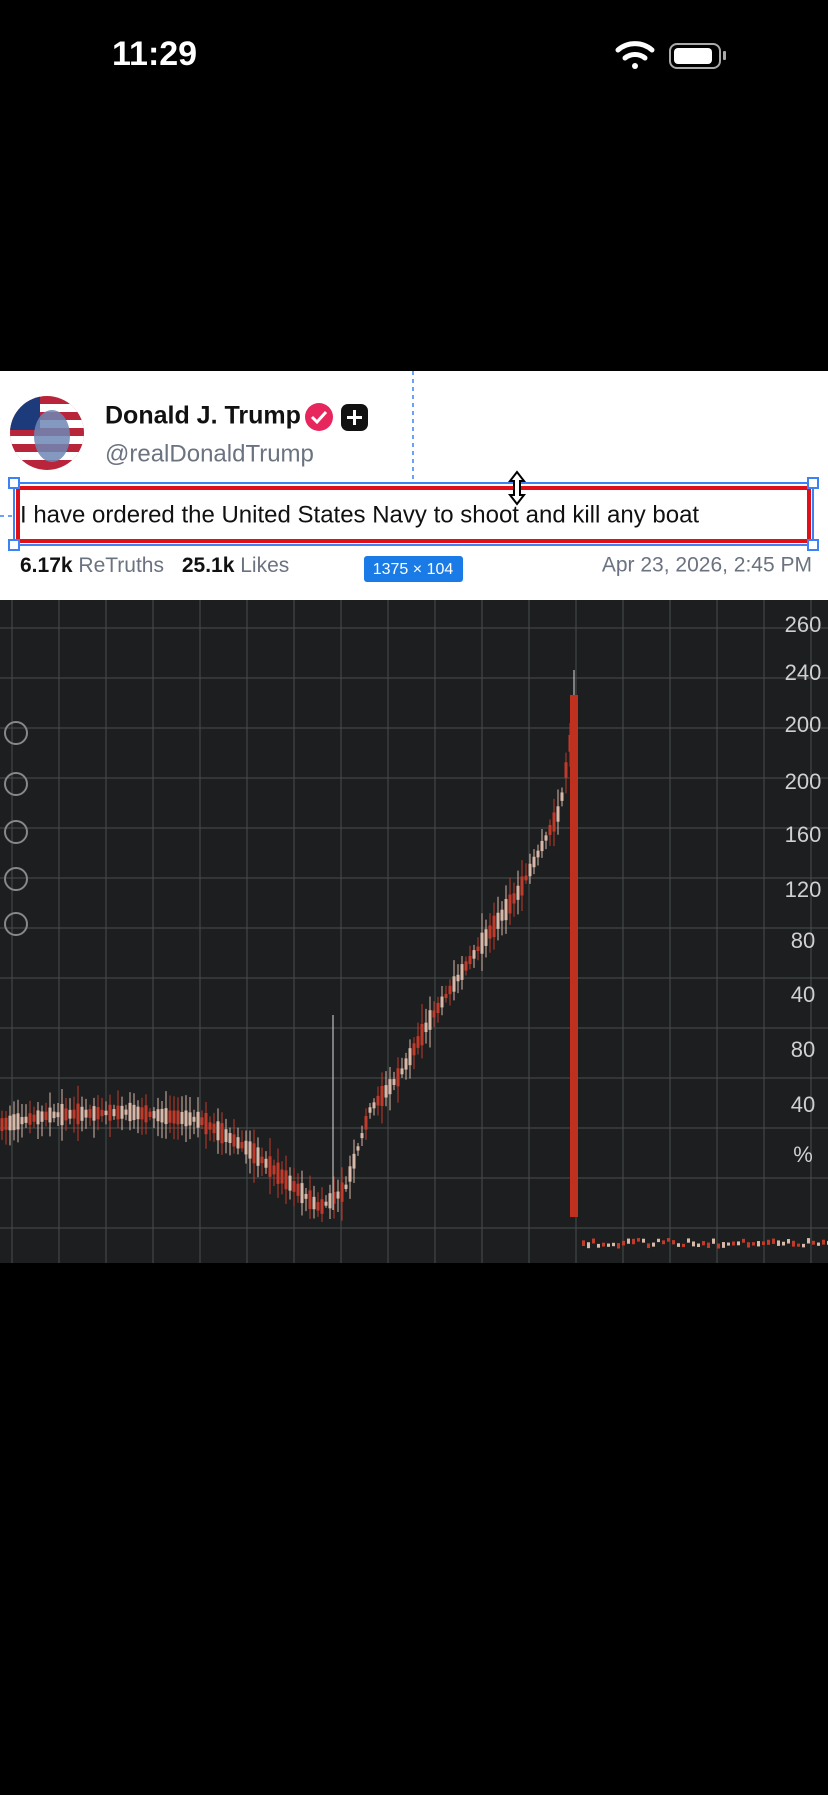  Describe the element at coordinates (319, 417) in the screenshot. I see `verified-badge` at that location.